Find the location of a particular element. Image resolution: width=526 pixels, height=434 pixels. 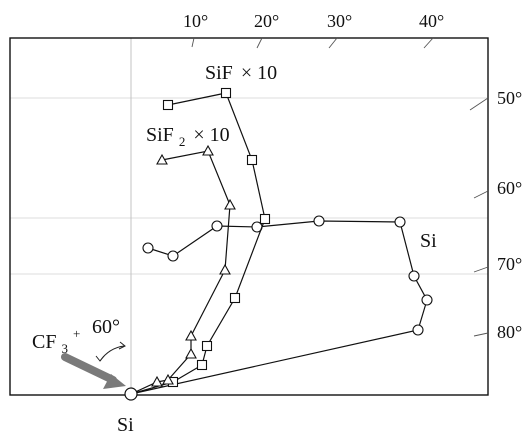

sputter-origin-marker is located at coordinates (131, 394).